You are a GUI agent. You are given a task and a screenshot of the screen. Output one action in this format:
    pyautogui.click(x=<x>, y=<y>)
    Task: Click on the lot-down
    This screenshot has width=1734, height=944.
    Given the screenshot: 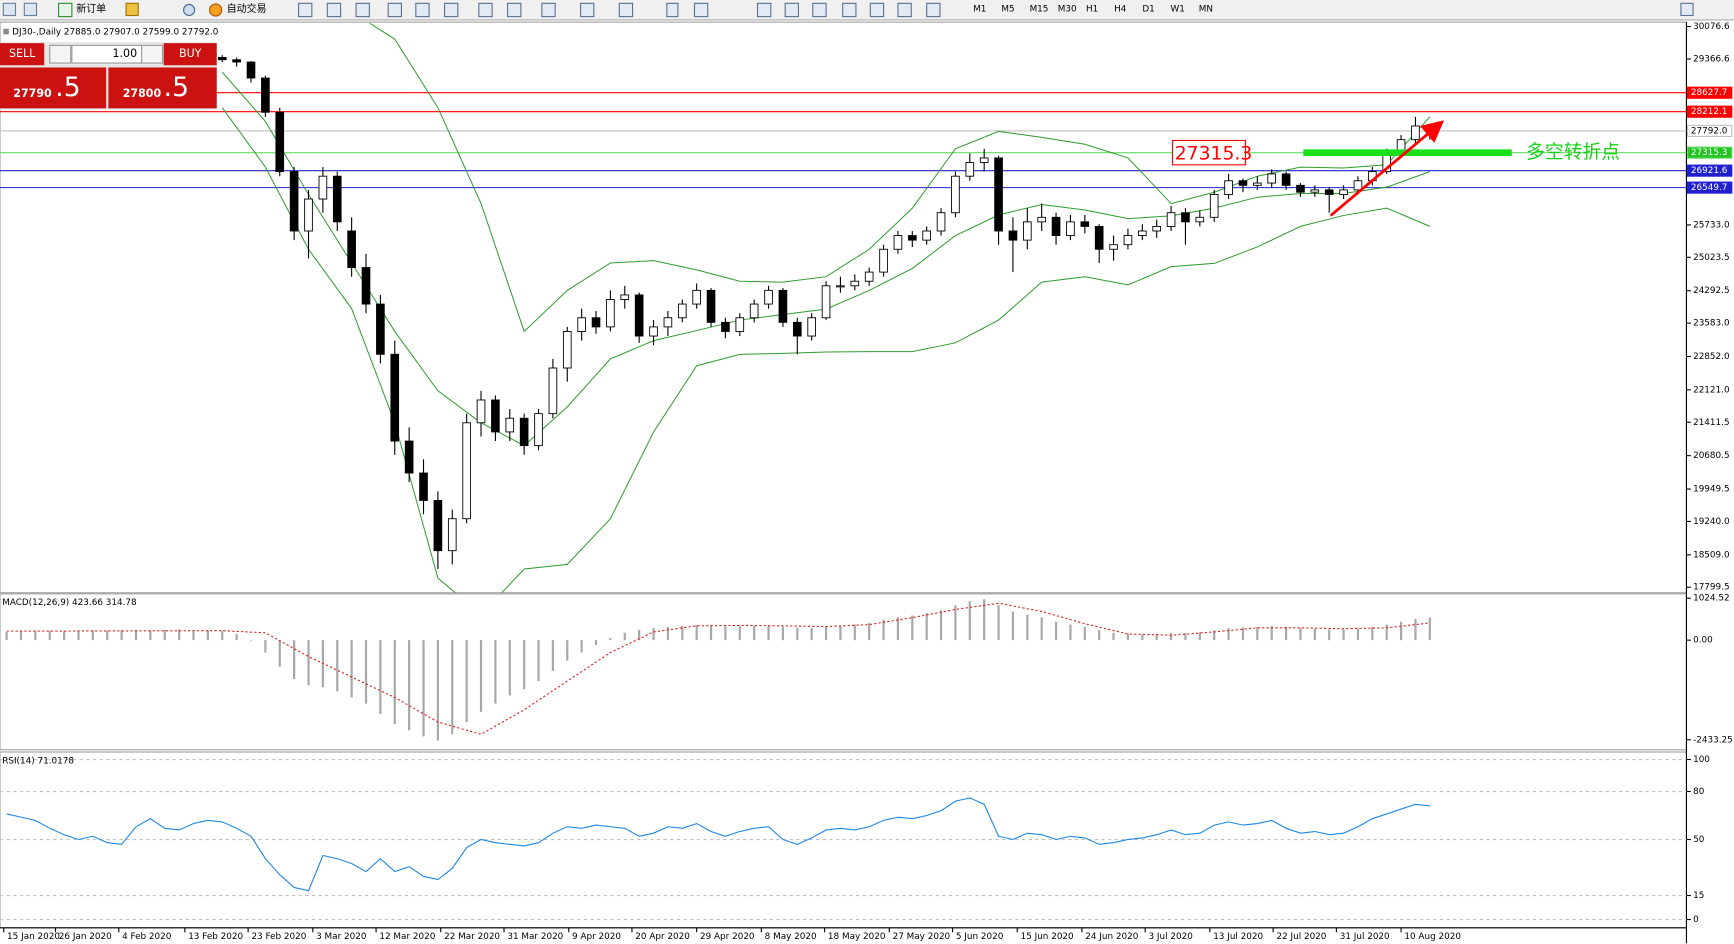 What is the action you would take?
    pyautogui.click(x=60, y=54)
    